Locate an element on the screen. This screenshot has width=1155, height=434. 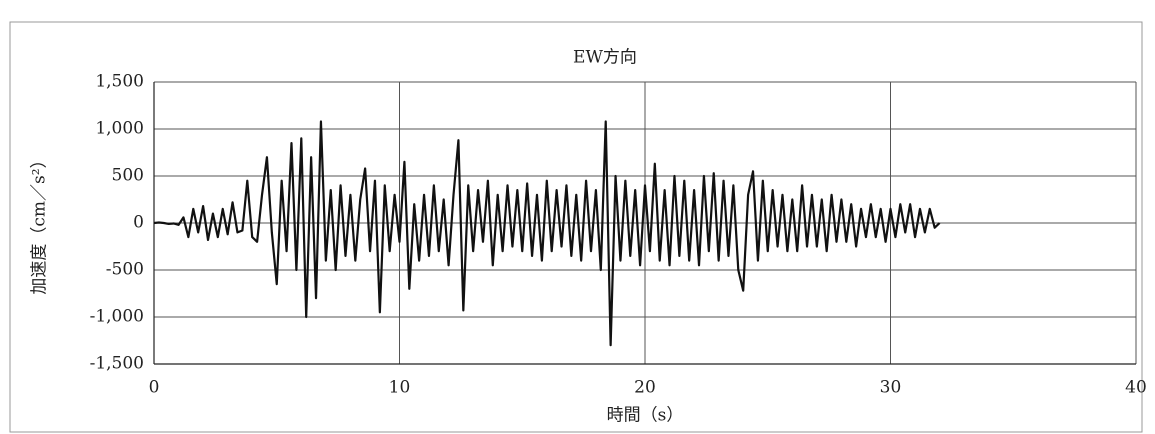
chart-title: EW方向 is located at coordinates (605, 58).